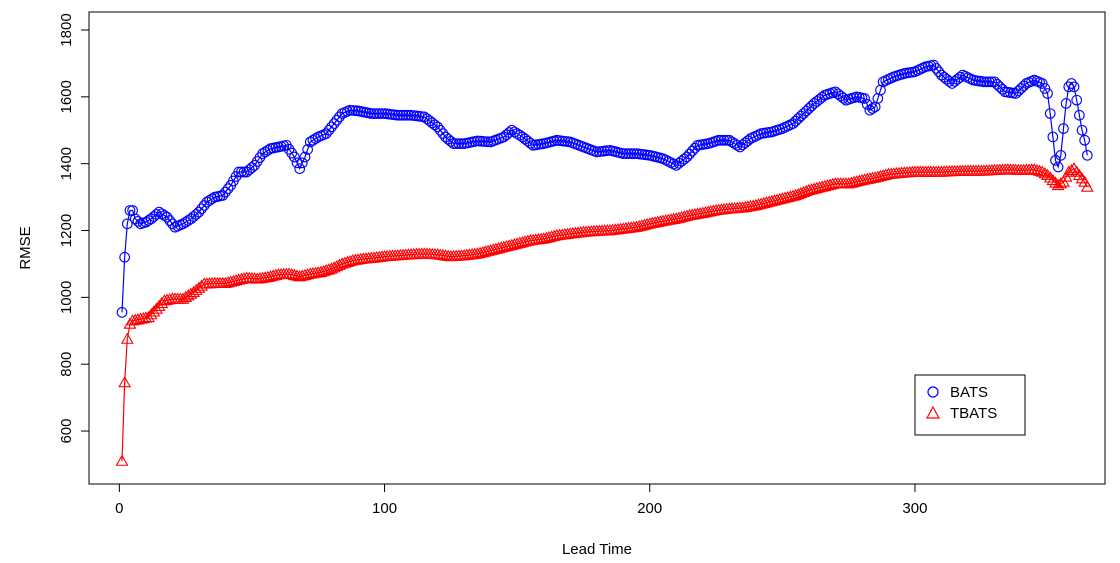  Describe the element at coordinates (933, 412) in the screenshot. I see `legend-tbats-marker` at that location.